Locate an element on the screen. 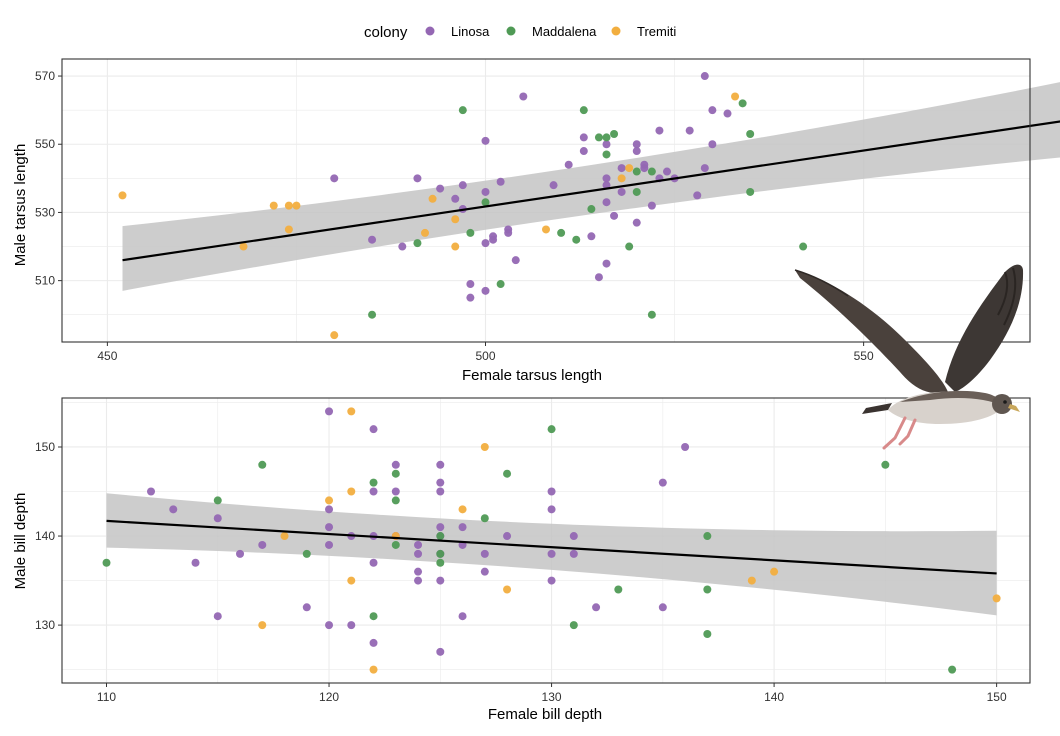  x-tick-label: 550 is located at coordinates (864, 356).